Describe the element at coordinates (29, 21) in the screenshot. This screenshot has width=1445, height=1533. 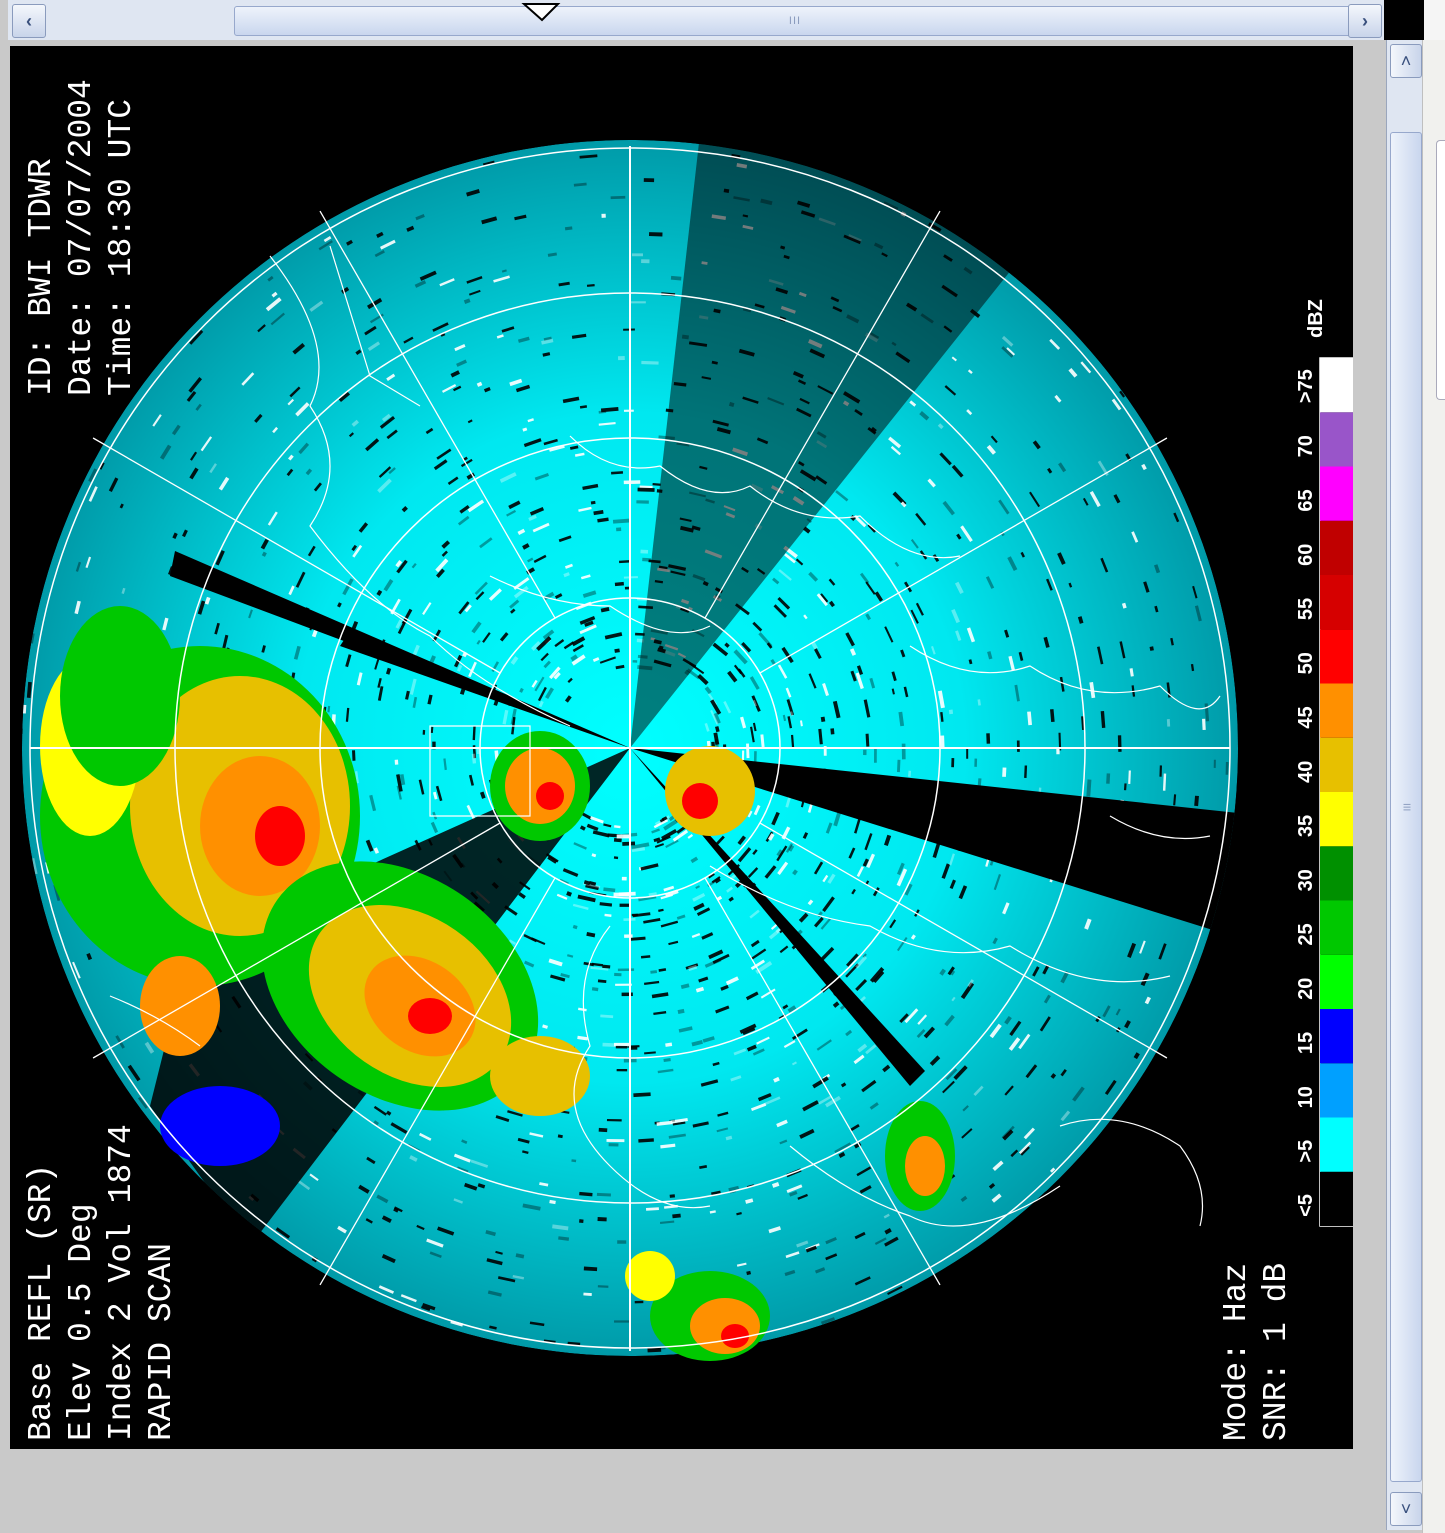
I see `scroll-left-button: ‹` at that location.